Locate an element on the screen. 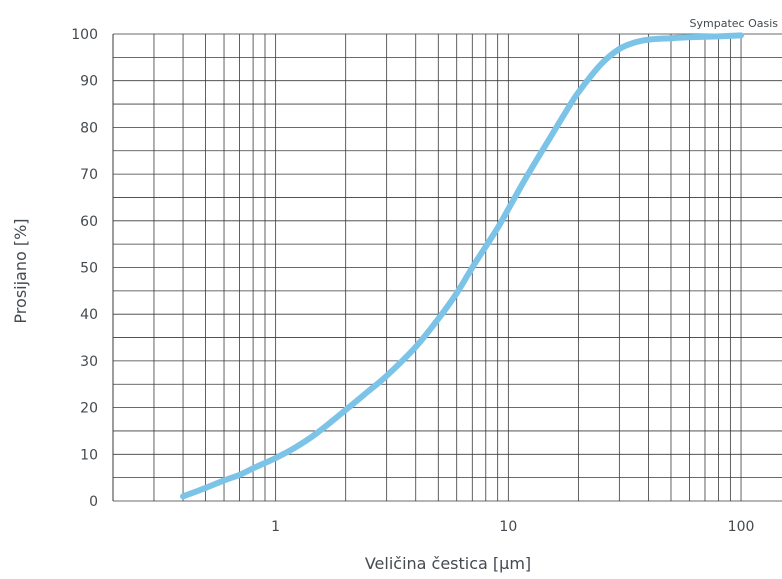 This screenshot has height=579, width=782. y-tick-label: 50 is located at coordinates (89, 269).